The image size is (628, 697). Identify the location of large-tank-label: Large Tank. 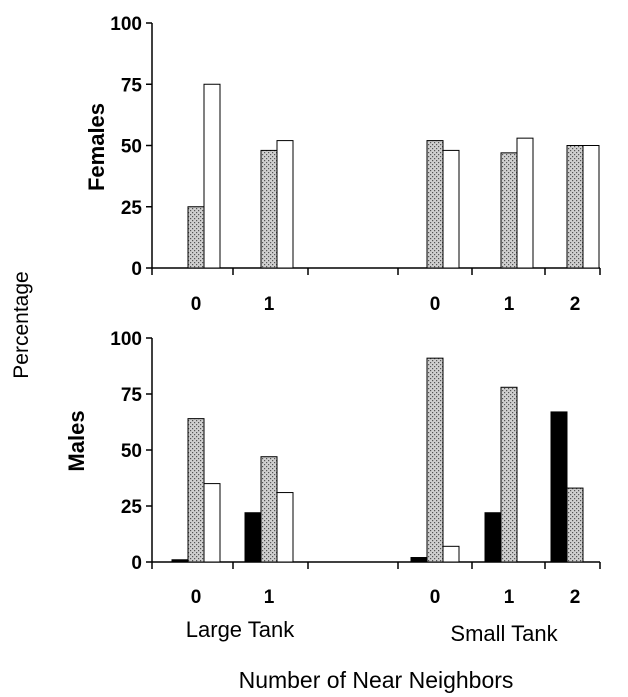
(240, 629).